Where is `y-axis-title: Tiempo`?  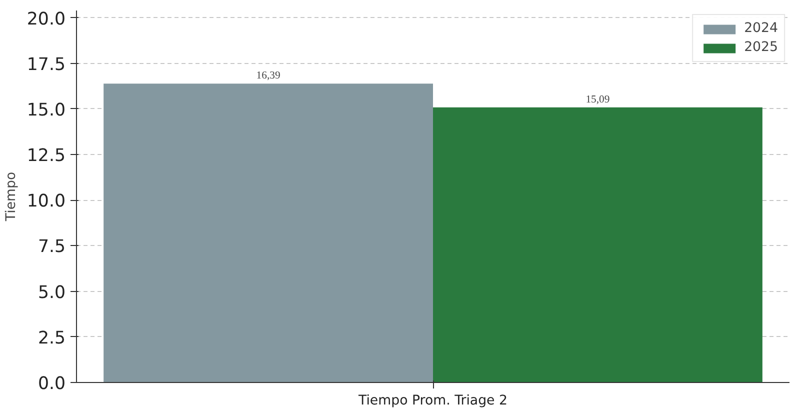 y-axis-title: Tiempo is located at coordinates (11, 197).